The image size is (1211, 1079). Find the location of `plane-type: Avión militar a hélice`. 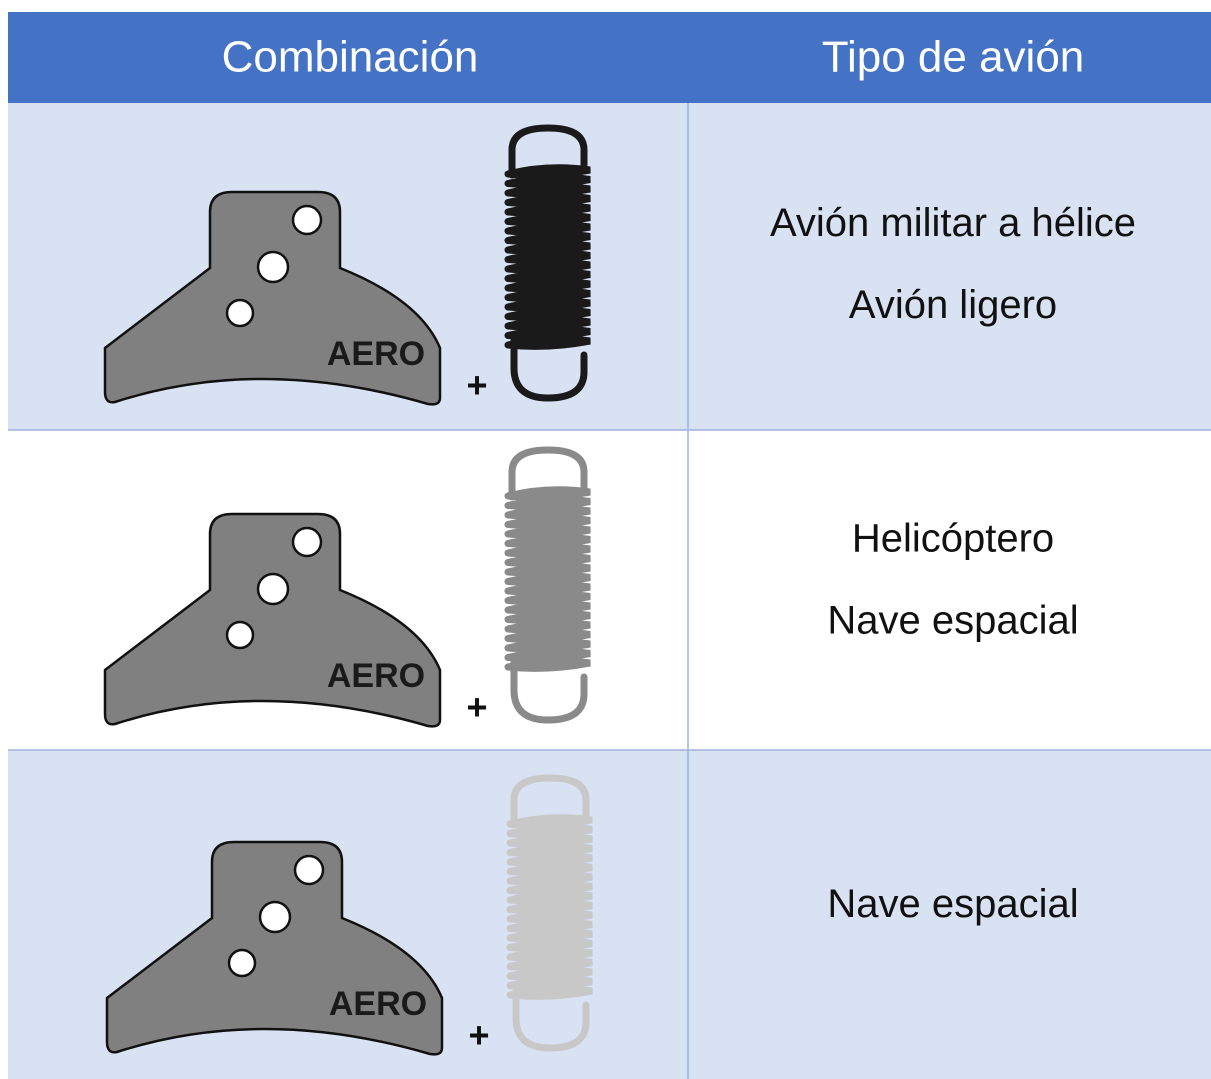

plane-type: Avión militar a hélice is located at coordinates (953, 223).